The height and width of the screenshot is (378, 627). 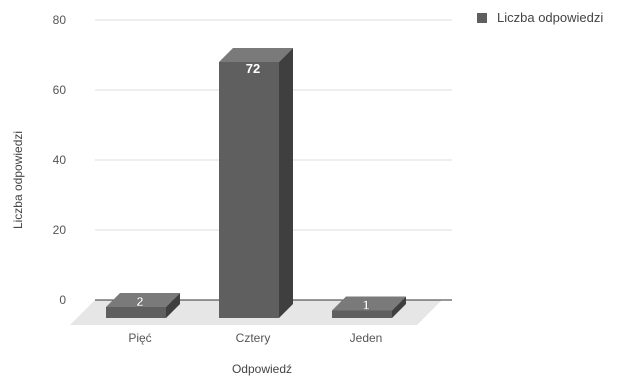 I want to click on data-label: 72, so click(x=253, y=68).